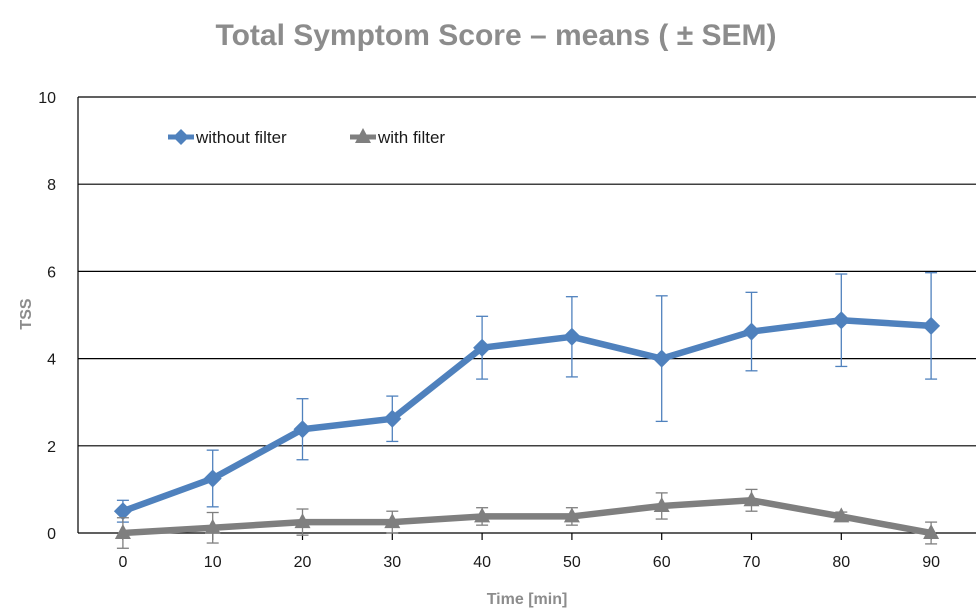 The height and width of the screenshot is (608, 976). I want to click on legend-item-with-filter: with filter, so click(397, 137).